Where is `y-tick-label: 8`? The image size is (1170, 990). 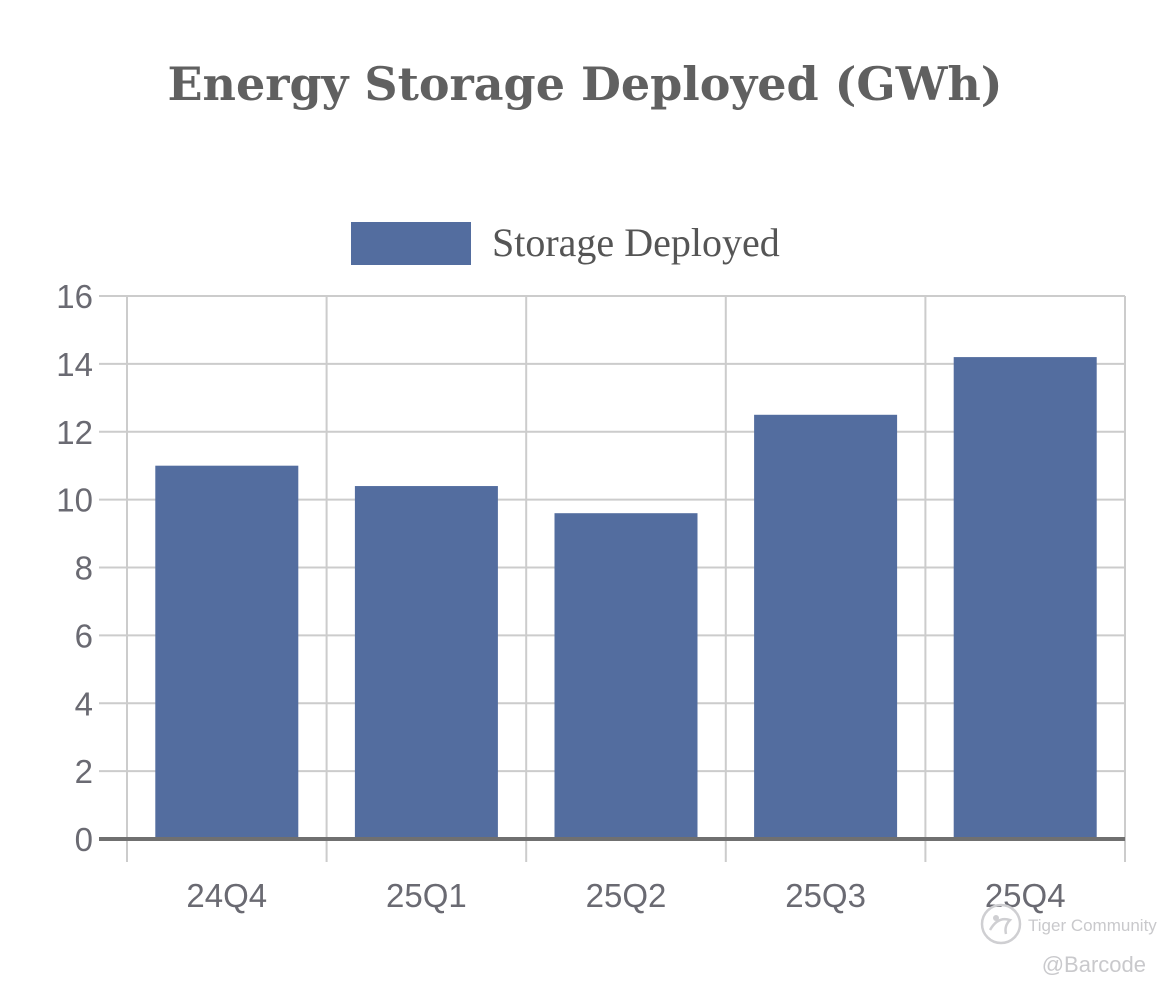
y-tick-label: 8 is located at coordinates (84, 568).